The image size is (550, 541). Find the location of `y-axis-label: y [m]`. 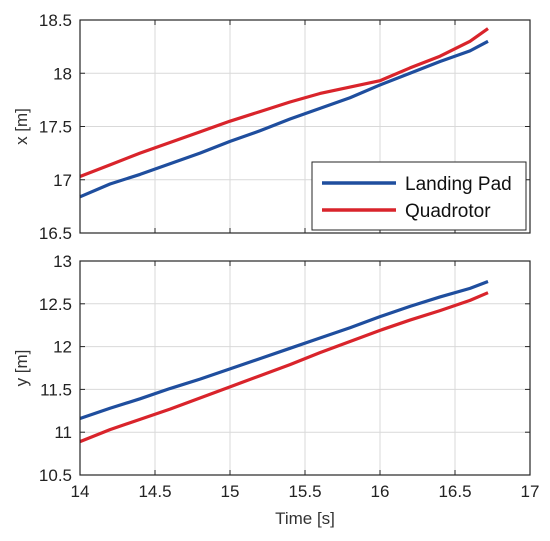

y-axis-label: y [m] is located at coordinates (21, 368).